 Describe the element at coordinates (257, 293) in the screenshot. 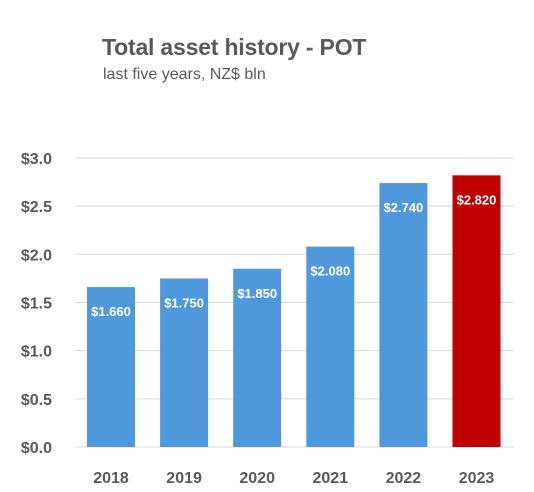

I see `data-label: $1.850` at that location.